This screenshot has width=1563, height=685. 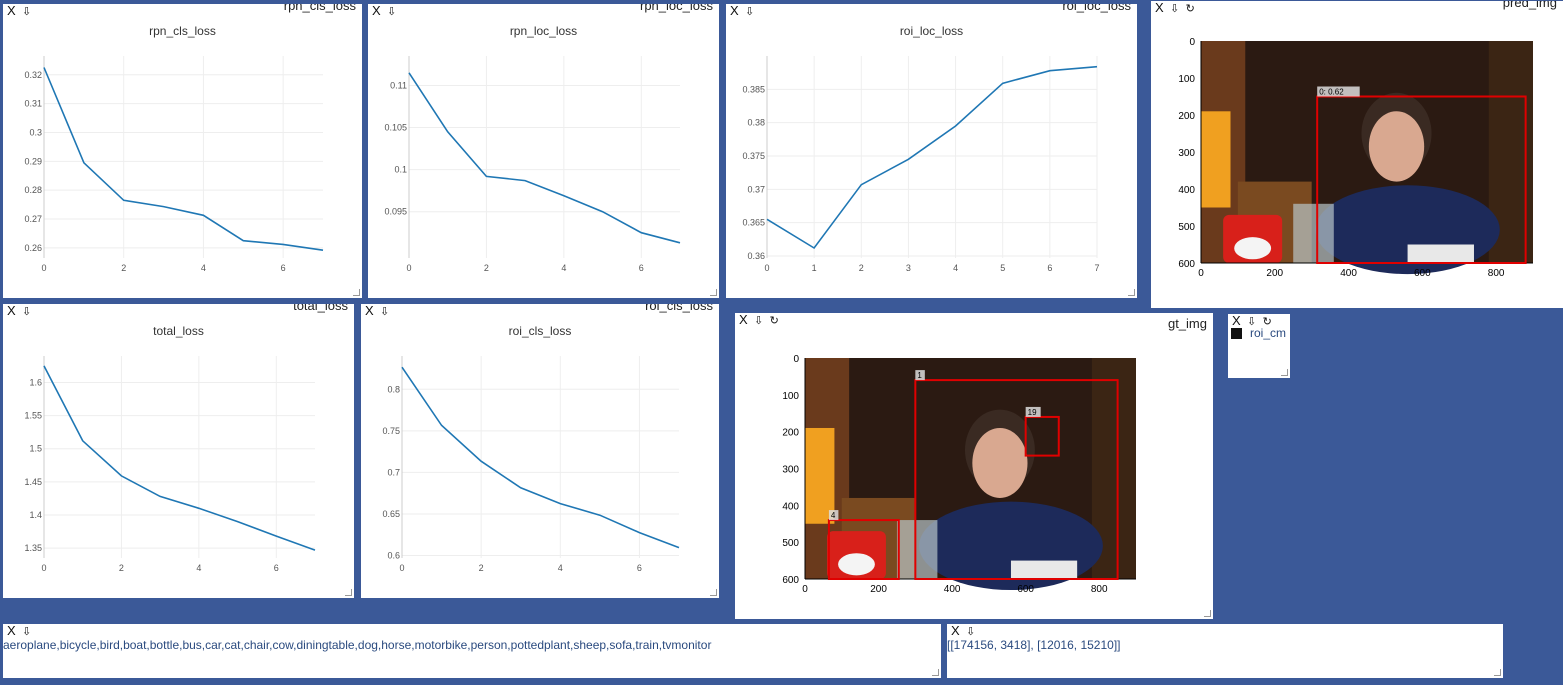 I want to click on y-tick-label: 0.7, so click(x=393, y=472).